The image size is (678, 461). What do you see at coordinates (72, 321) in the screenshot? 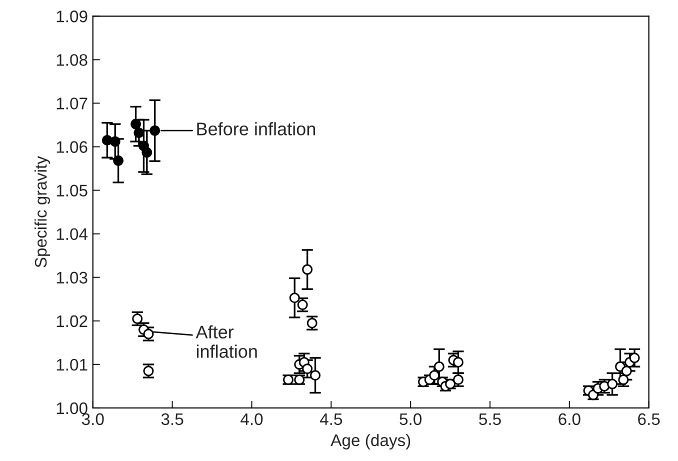
I see `y-tick-label: 1.02` at bounding box center [72, 321].